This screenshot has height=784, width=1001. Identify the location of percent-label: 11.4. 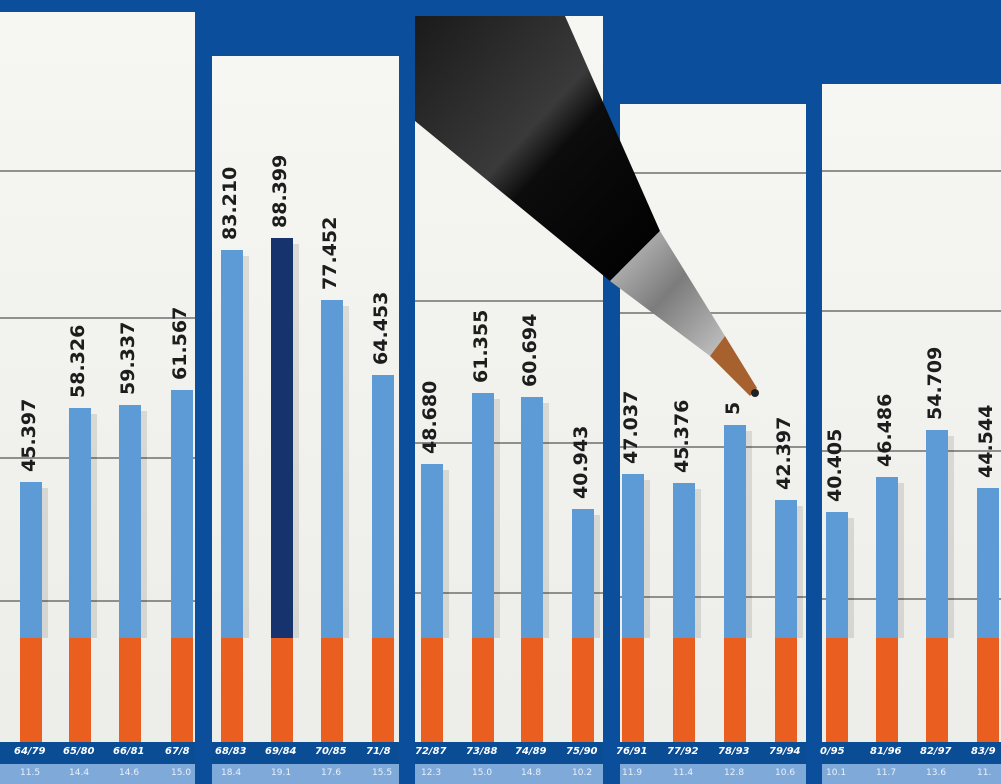
(683, 773).